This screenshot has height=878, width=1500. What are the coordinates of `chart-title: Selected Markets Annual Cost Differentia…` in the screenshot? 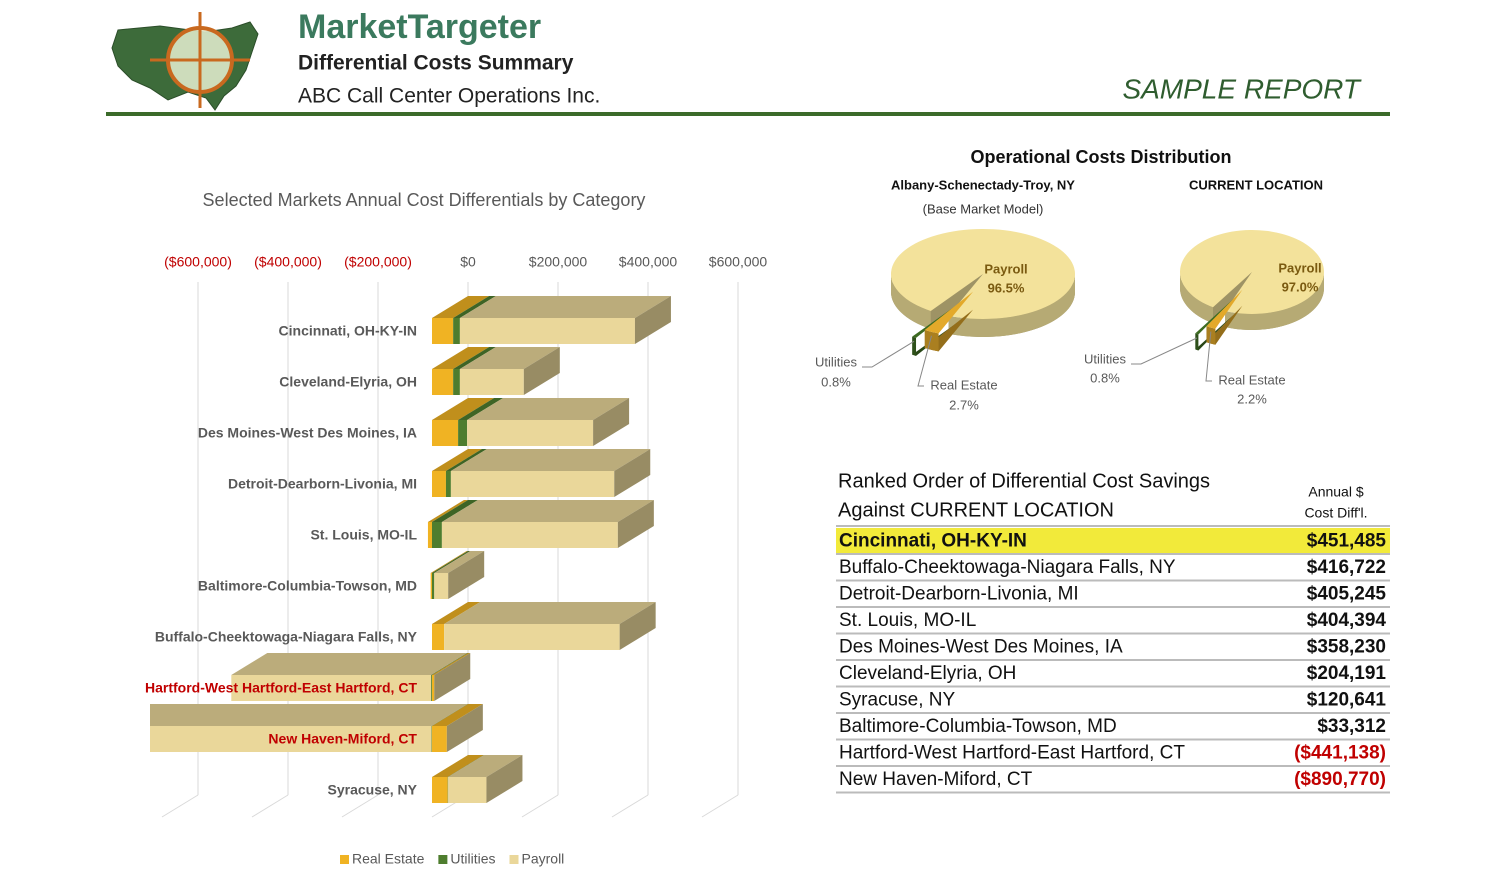 It's located at (424, 200).